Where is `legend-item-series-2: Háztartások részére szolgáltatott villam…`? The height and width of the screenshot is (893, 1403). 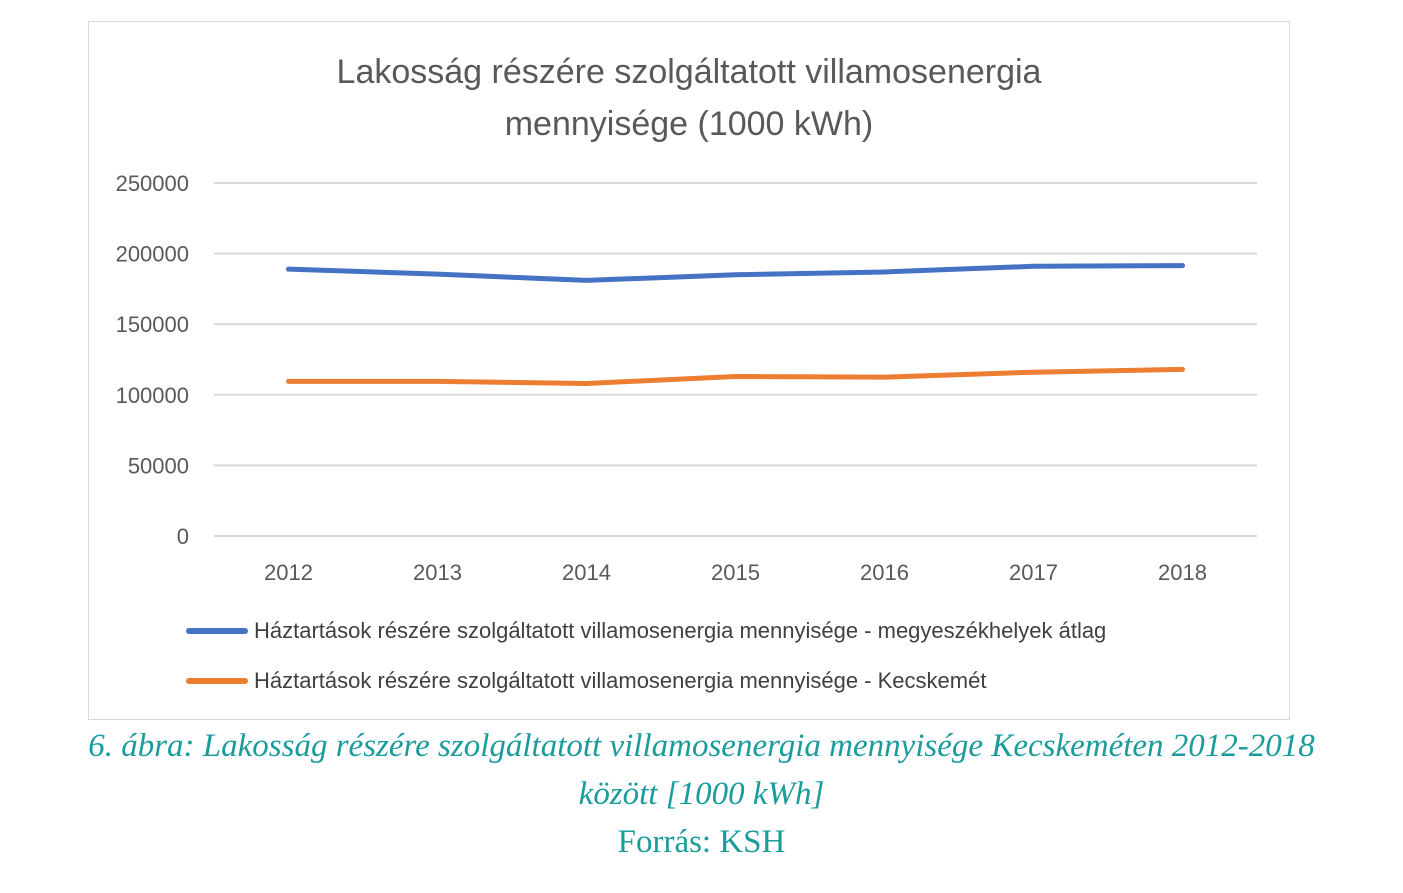
legend-item-series-2: Háztartások részére szolgáltatott villam… is located at coordinates (586, 681).